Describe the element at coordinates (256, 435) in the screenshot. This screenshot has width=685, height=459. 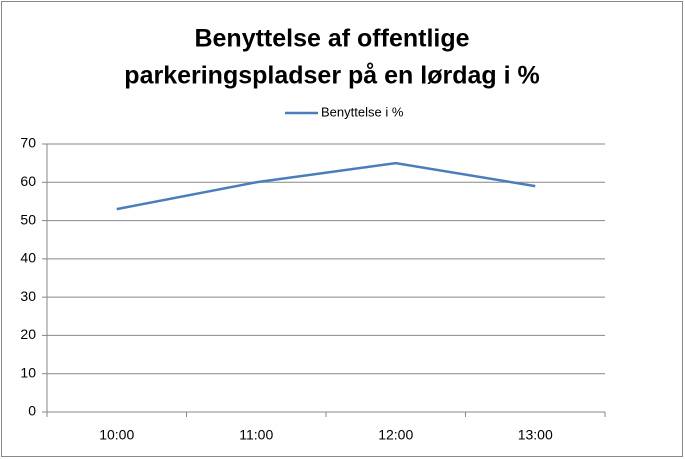
I see `x-tick-label: 11:00` at that location.